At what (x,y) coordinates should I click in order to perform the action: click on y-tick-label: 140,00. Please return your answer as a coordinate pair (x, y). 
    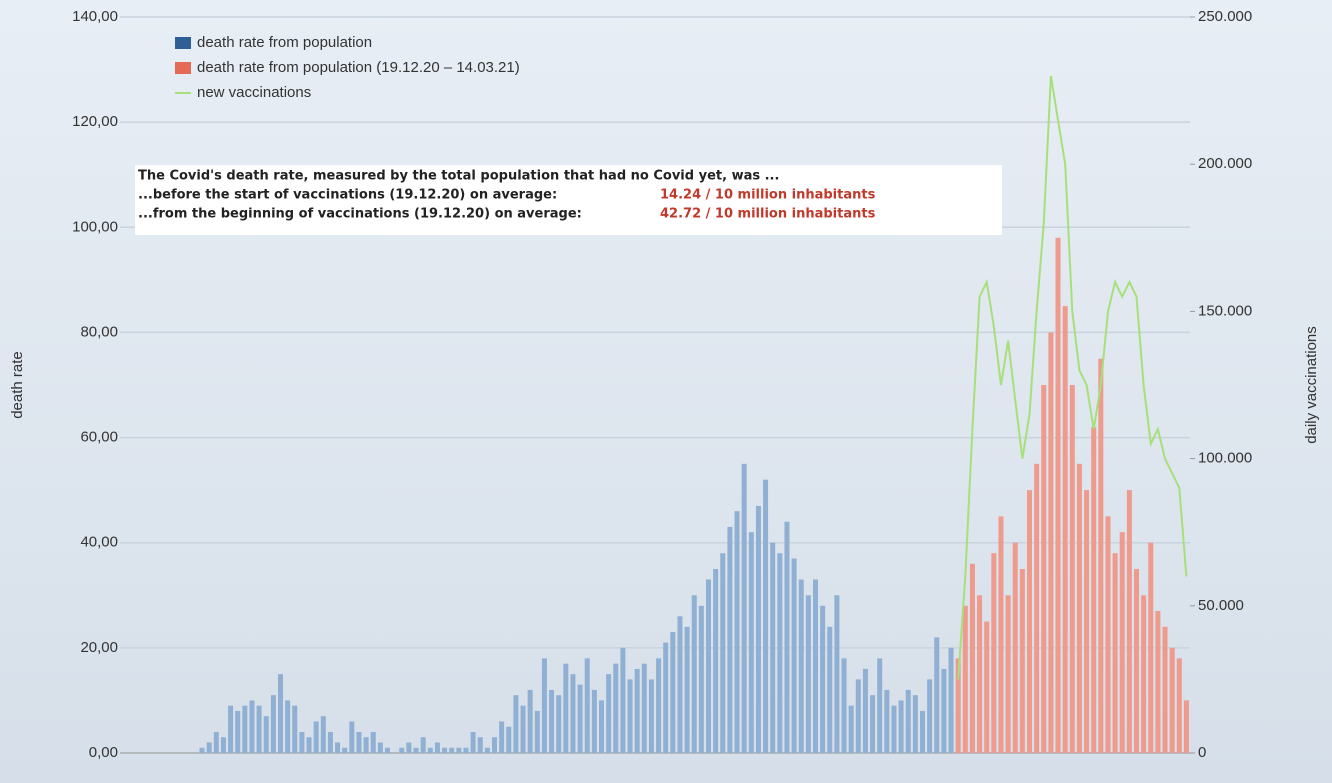
    Looking at the image, I should click on (95, 16).